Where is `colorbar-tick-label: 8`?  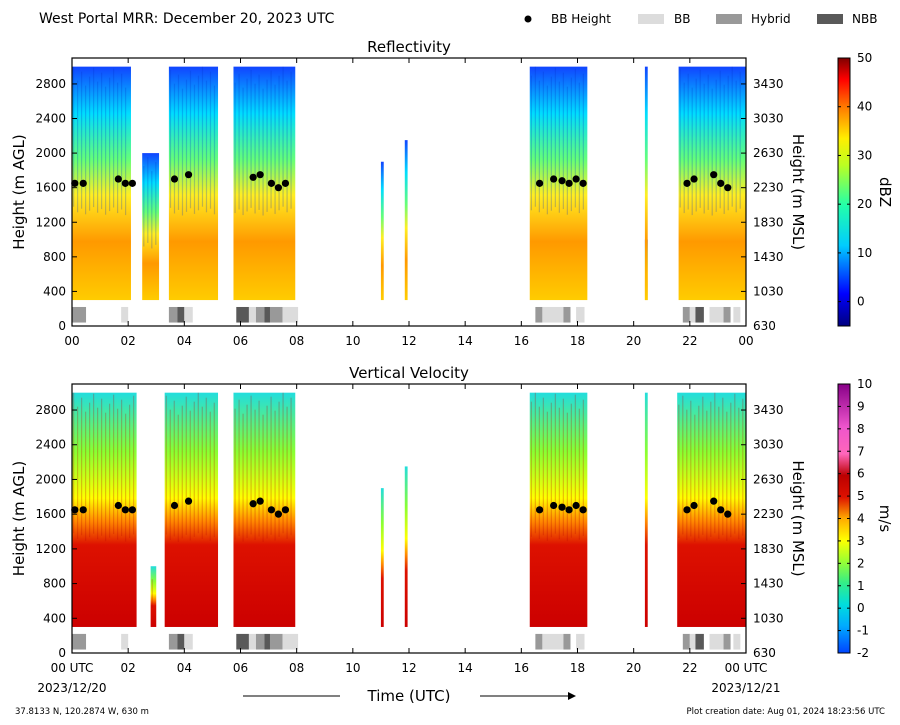
colorbar-tick-label: 8 is located at coordinates (861, 429).